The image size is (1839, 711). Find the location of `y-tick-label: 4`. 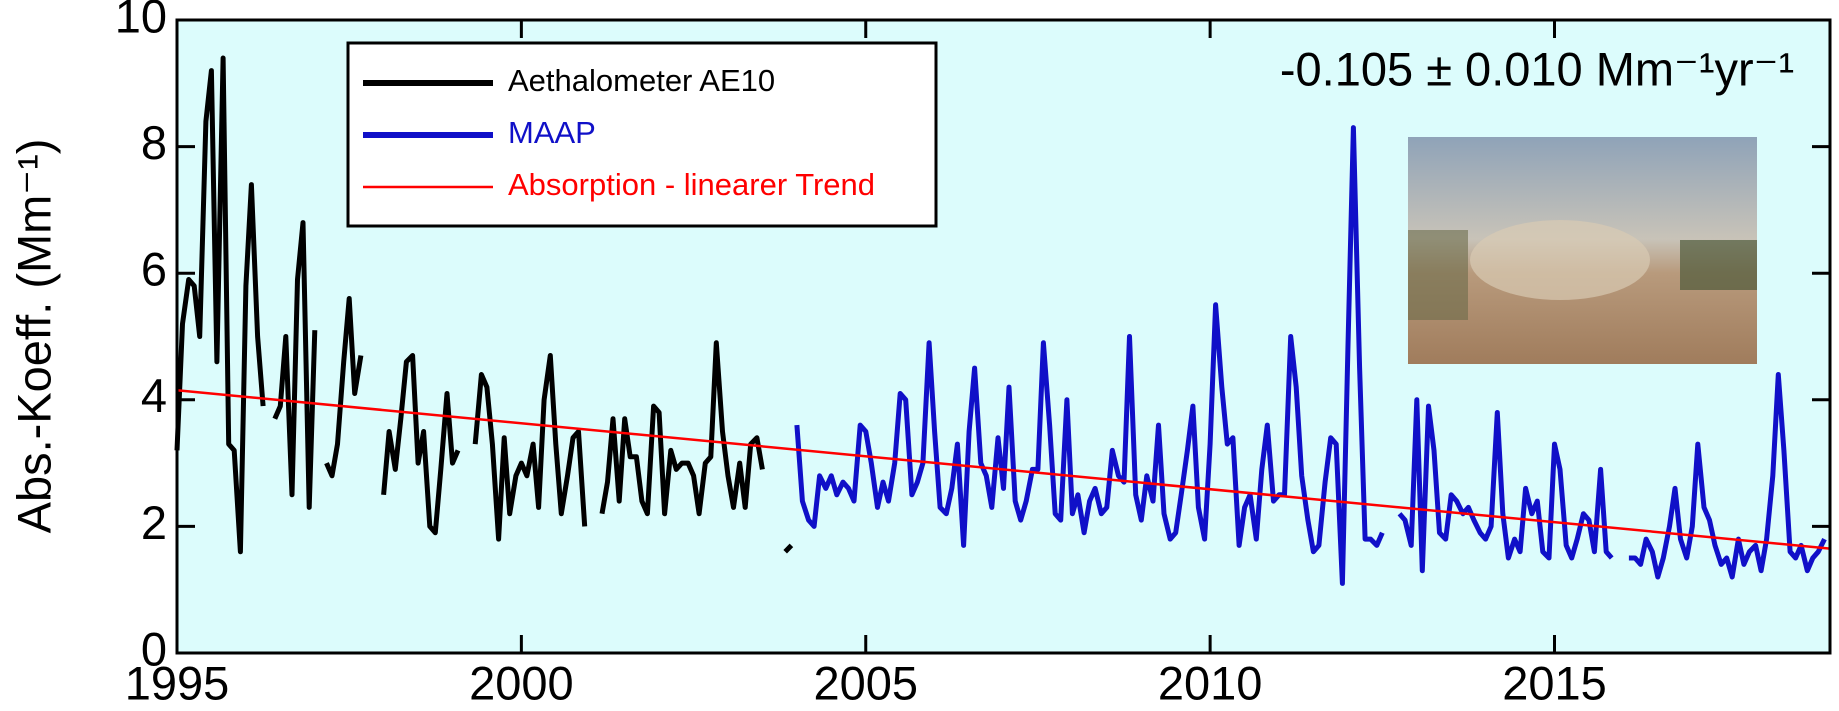

y-tick-label: 4 is located at coordinates (154, 395).